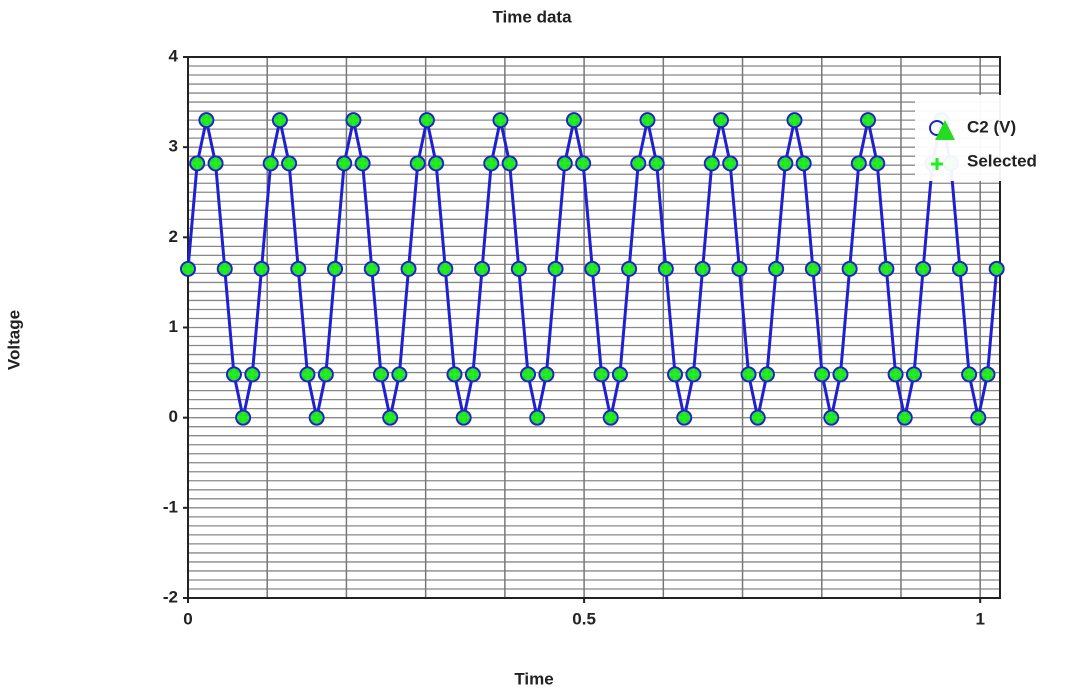 The height and width of the screenshot is (699, 1068). What do you see at coordinates (991, 126) in the screenshot?
I see `legend-label: C2 (V)` at bounding box center [991, 126].